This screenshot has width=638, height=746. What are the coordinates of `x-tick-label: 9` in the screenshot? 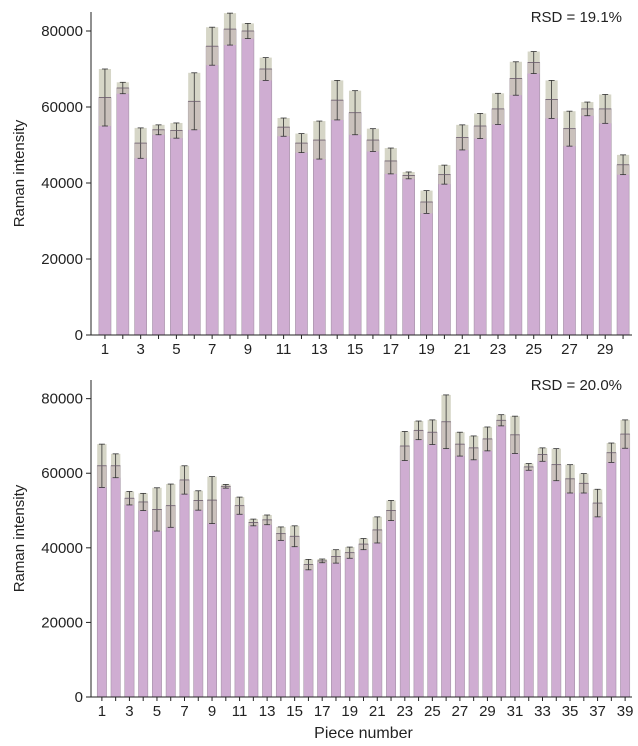 It's located at (248, 349).